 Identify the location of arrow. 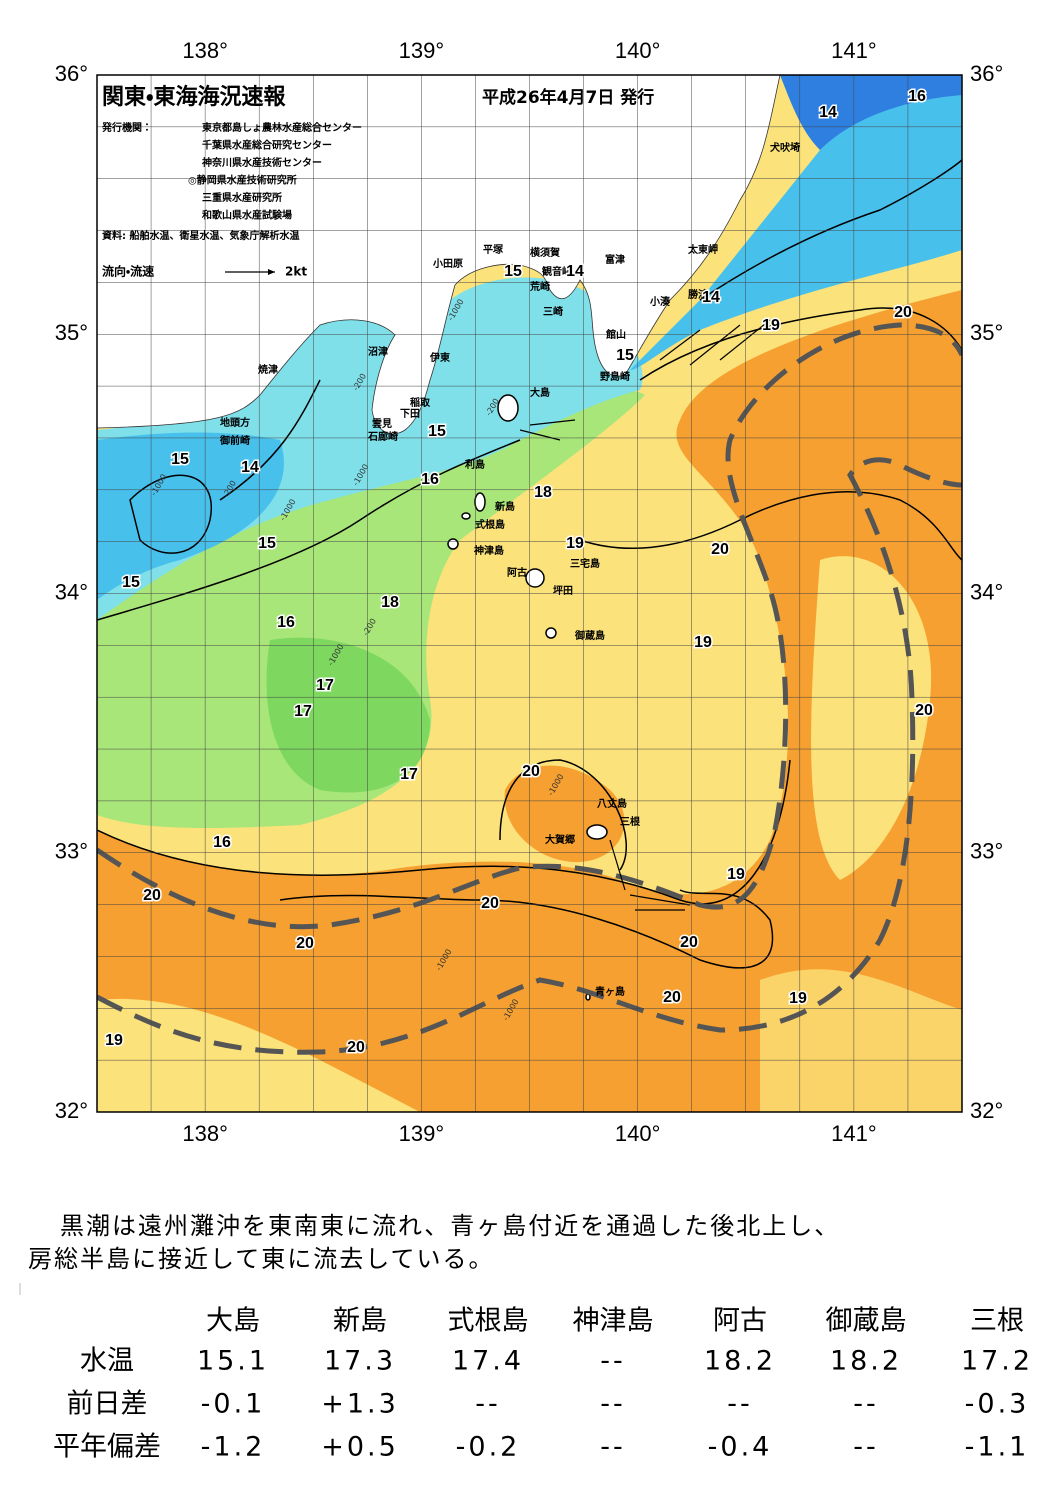
(680, 345).